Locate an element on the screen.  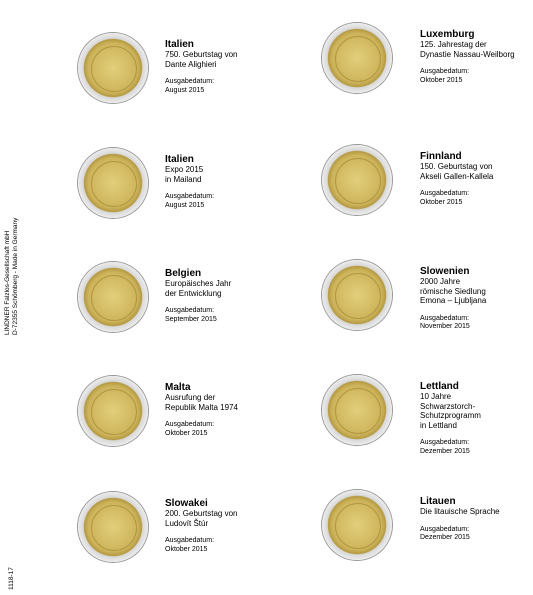
country: Finnland is located at coordinates (441, 156).